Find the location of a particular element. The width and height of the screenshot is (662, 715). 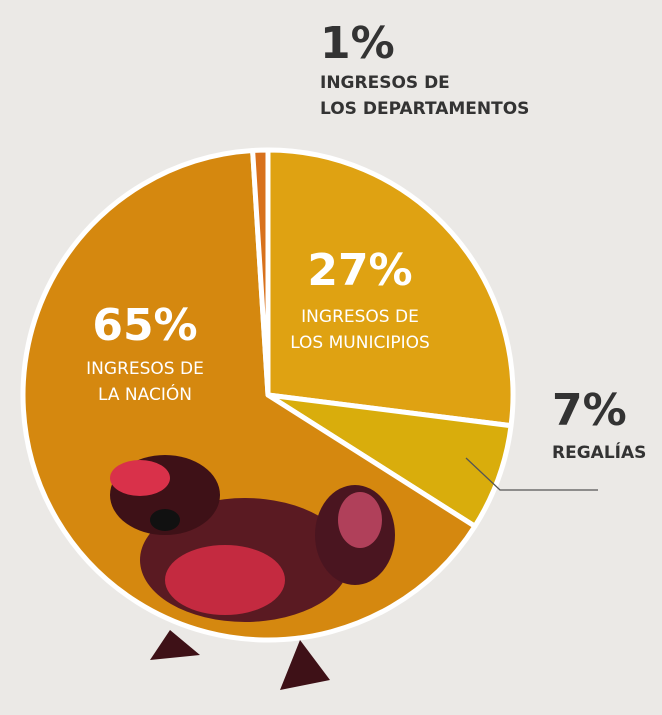

value-label: 65% is located at coordinates (144, 325).